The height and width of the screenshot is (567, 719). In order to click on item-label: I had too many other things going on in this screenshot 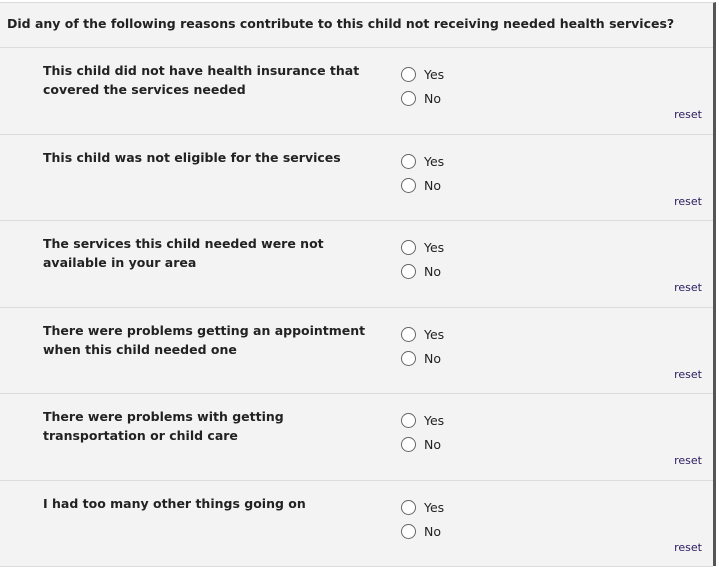, I will do `click(213, 503)`.